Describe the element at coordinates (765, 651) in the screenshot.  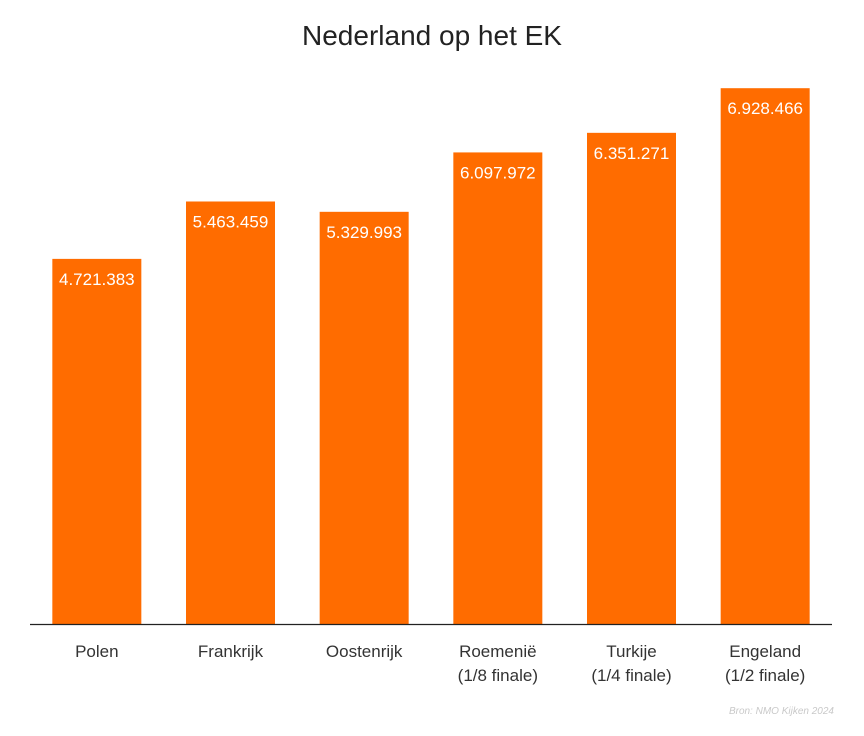
I see `category-label: Engeland` at that location.